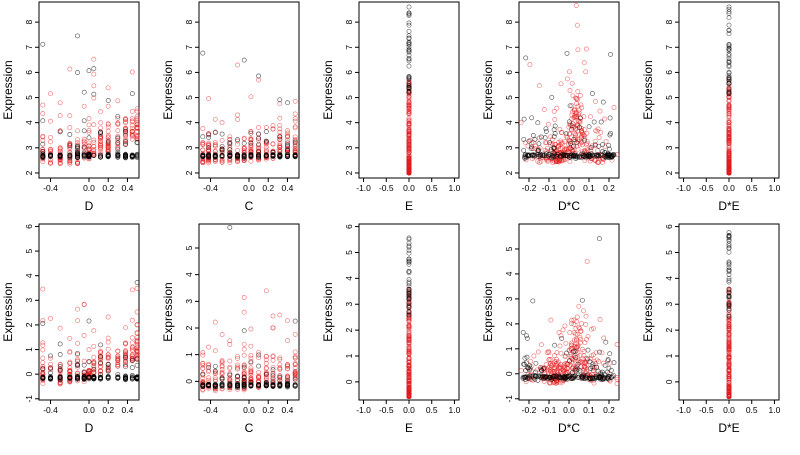 This screenshot has height=455, width=800. Describe the element at coordinates (191, 314) in the screenshot. I see `y-axis: 0 1 2 3 4 5` at that location.